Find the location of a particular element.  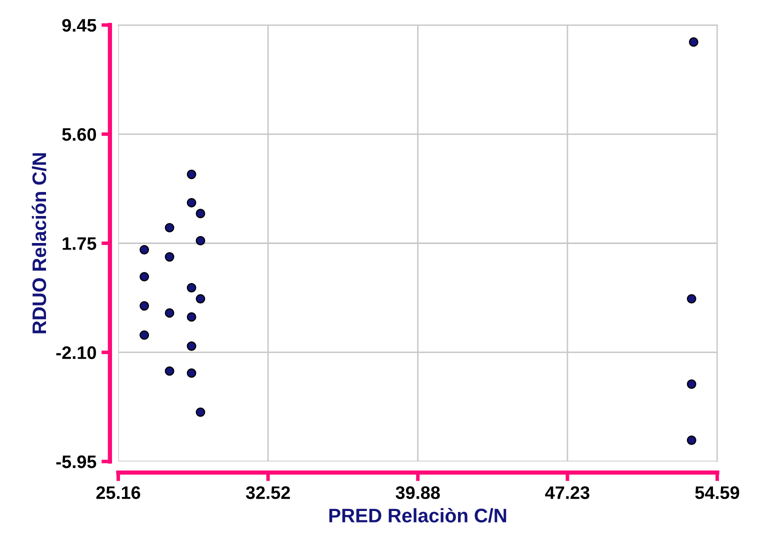

y-tick-label: -5.95 is located at coordinates (76, 461).